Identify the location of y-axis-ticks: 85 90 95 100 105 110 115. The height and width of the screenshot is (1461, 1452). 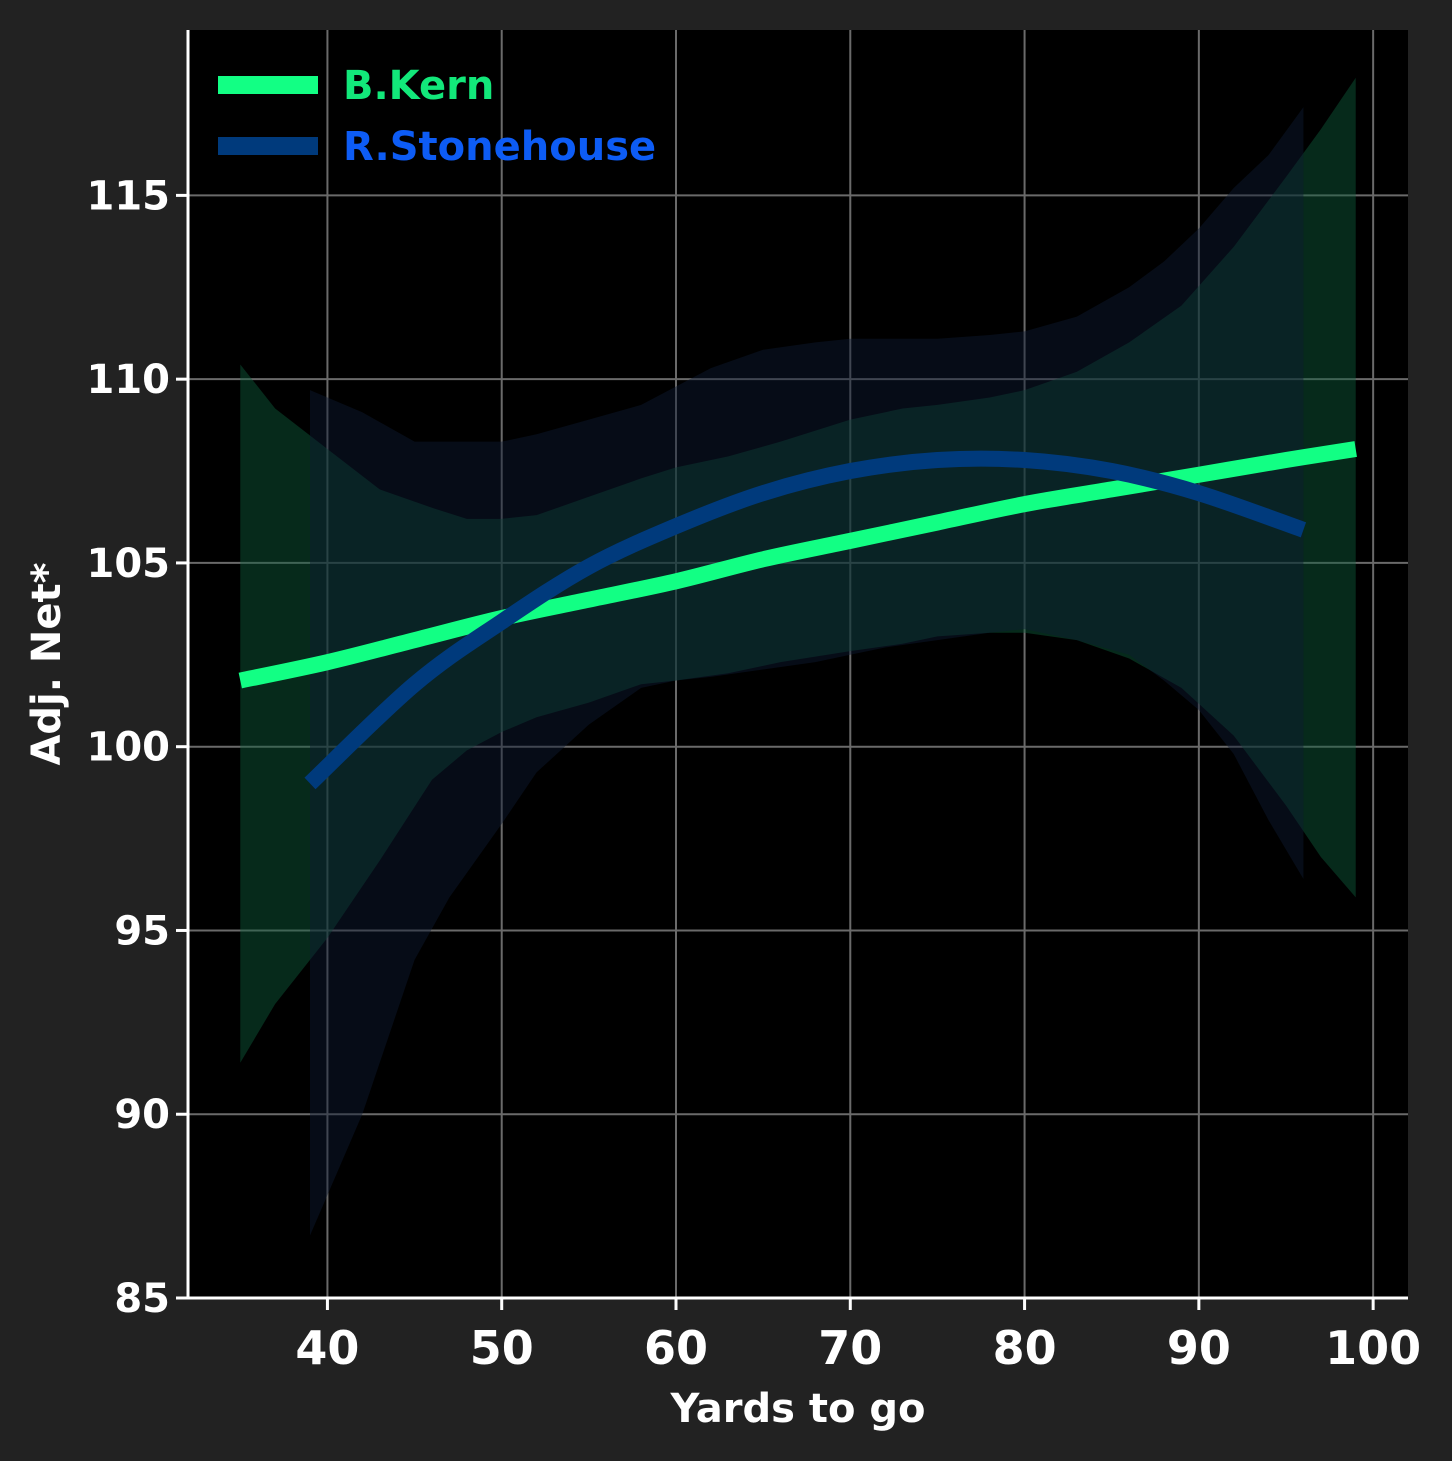
(137, 747).